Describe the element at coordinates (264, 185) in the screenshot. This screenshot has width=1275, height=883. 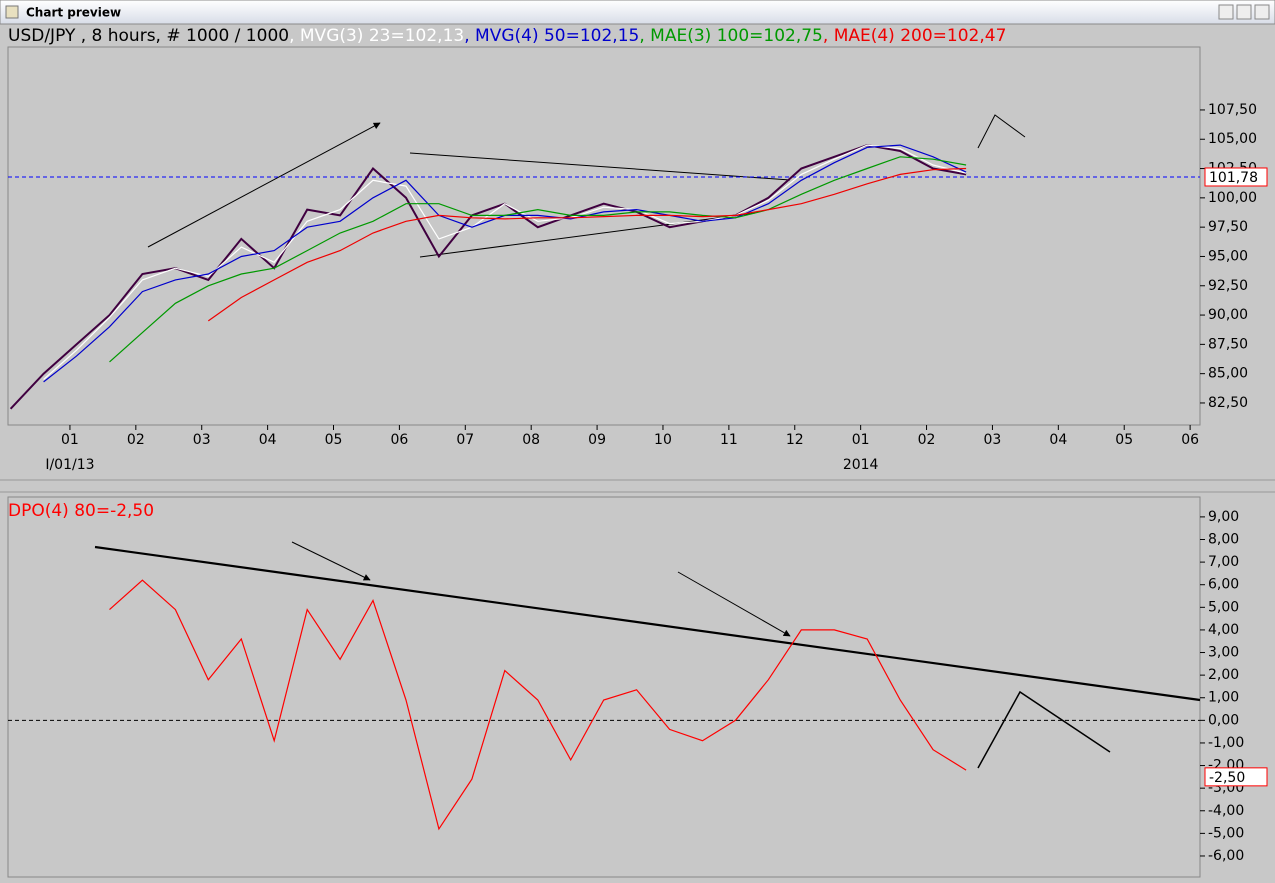
I see `trend-arrow` at that location.